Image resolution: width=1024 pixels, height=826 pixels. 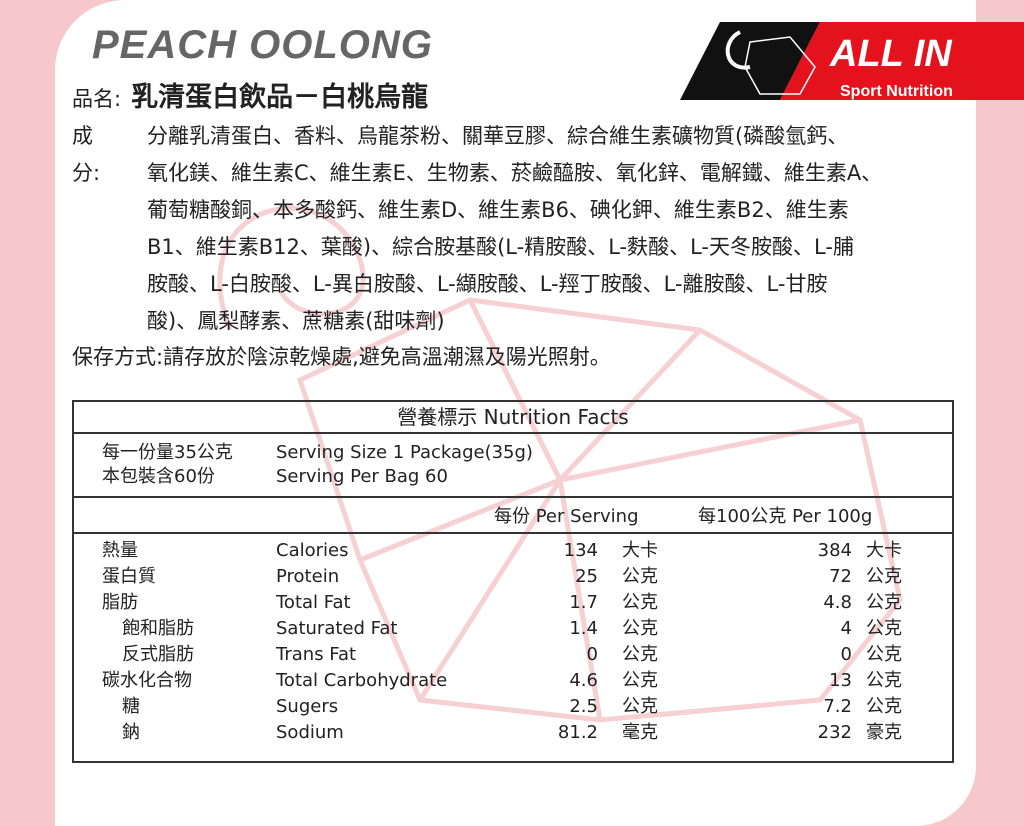 What do you see at coordinates (837, 602) in the screenshot?
I see `per-100g-value: 4.8` at bounding box center [837, 602].